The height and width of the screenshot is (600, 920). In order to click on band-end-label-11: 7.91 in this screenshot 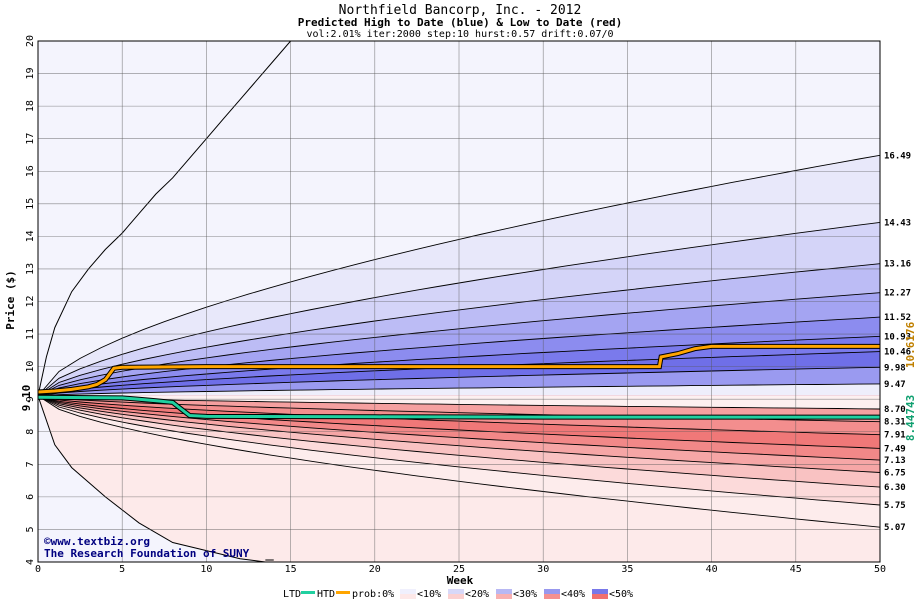, I will do `click(895, 436)`.